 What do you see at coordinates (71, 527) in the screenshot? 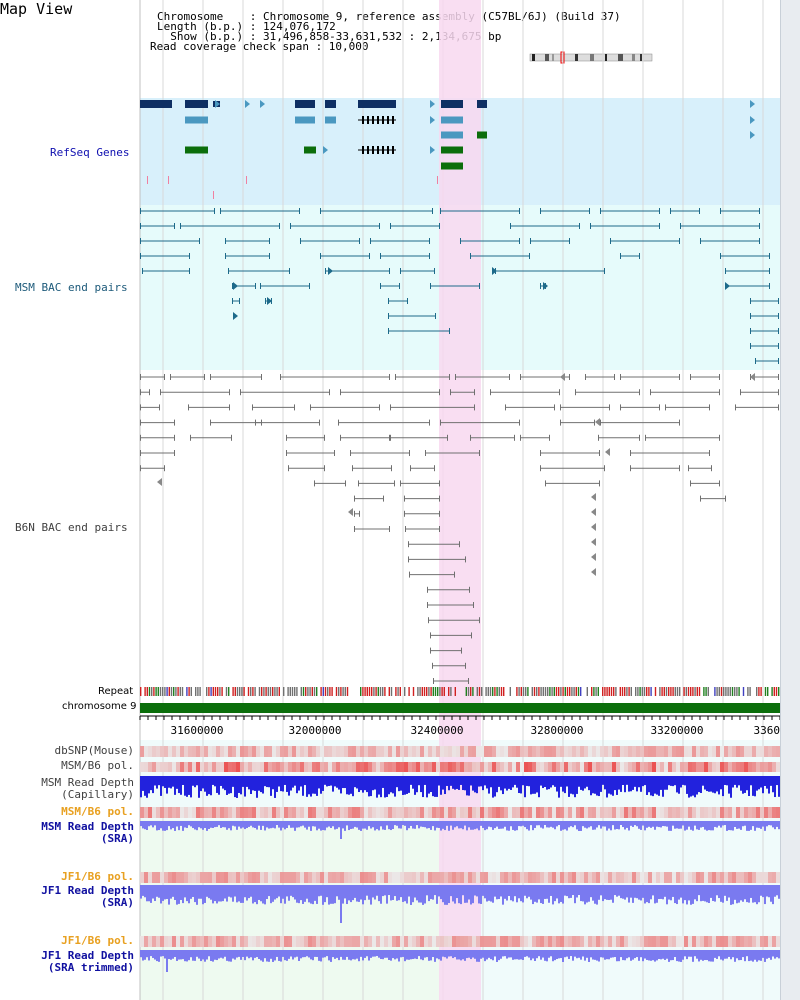
I see `b6n-bac-label: B6N BAC end pairs` at bounding box center [71, 527].